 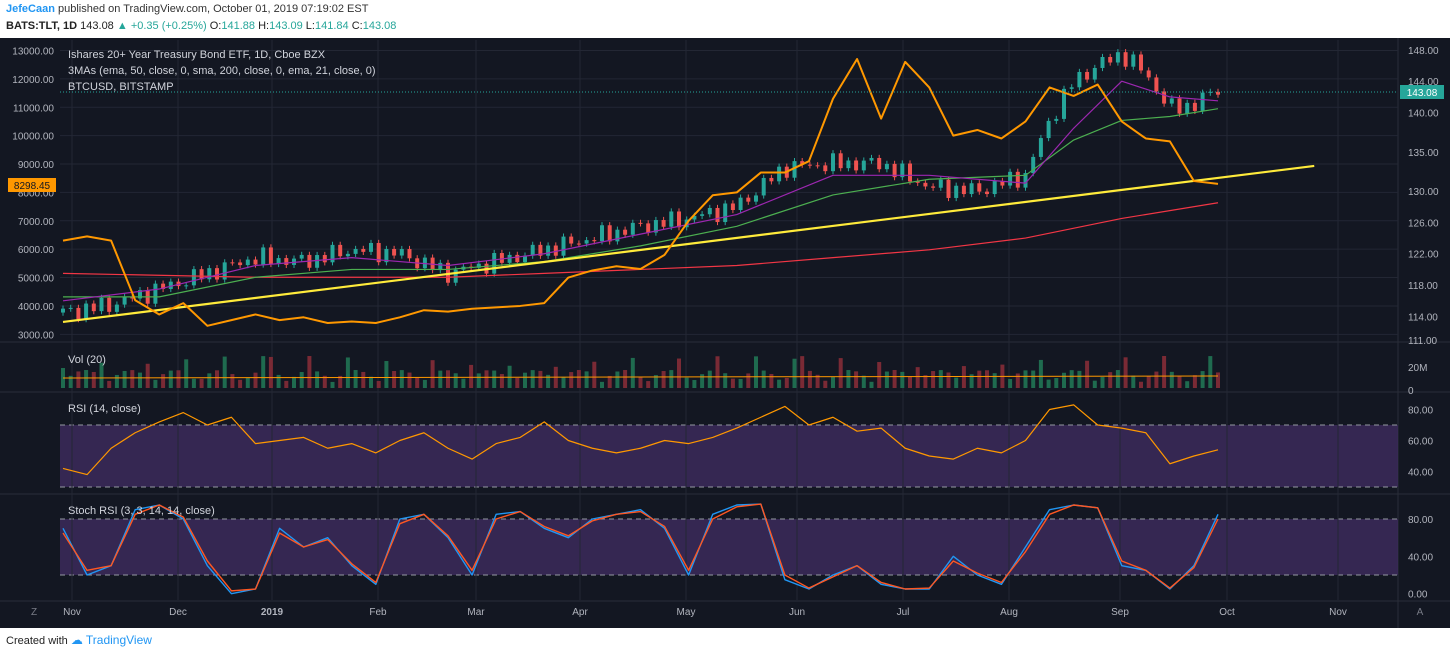 I want to click on volume-bars, so click(x=640, y=372).